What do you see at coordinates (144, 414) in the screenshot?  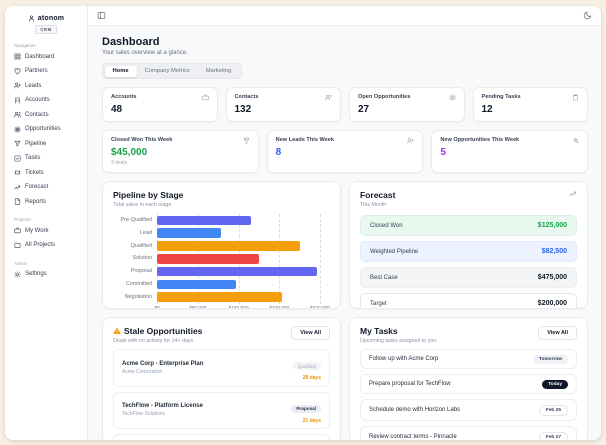 I see `opportunity-company: TechFlow Solutions` at bounding box center [144, 414].